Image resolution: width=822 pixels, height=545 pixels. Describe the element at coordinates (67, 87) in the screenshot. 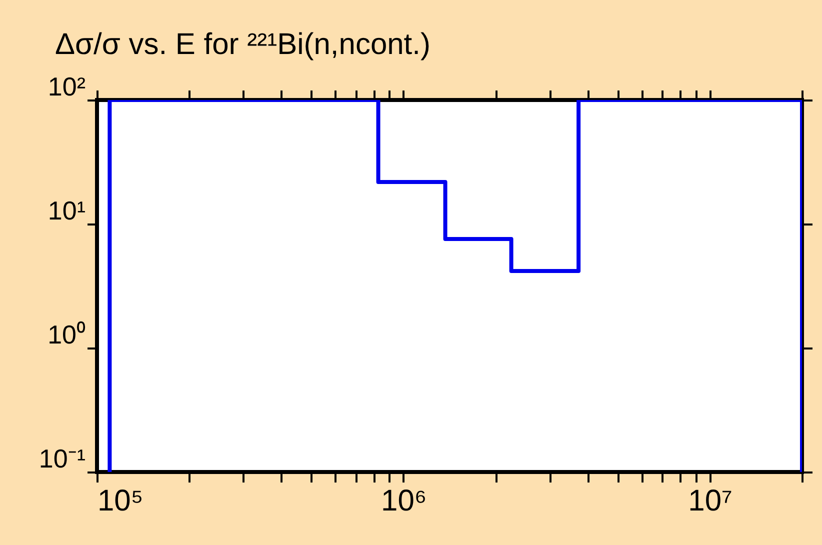

I see `y-tick-label: 10²` at that location.